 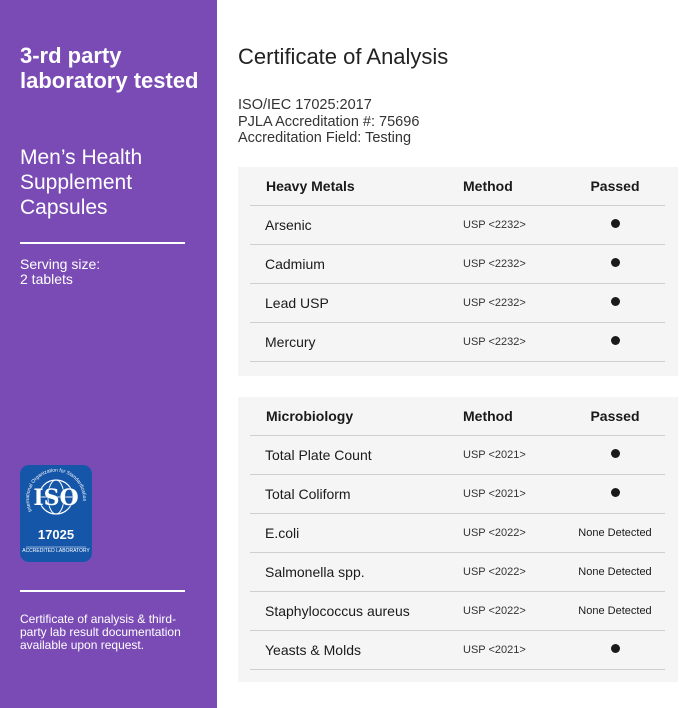 I want to click on table-row: Cadmium USP <2232>, so click(x=457, y=263).